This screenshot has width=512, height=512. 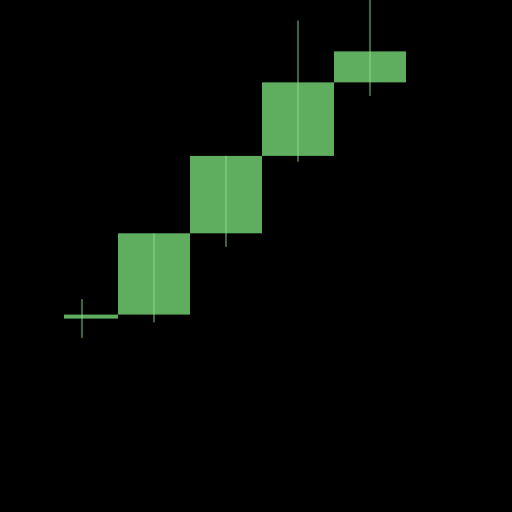 I want to click on candle-body, so click(x=91, y=316).